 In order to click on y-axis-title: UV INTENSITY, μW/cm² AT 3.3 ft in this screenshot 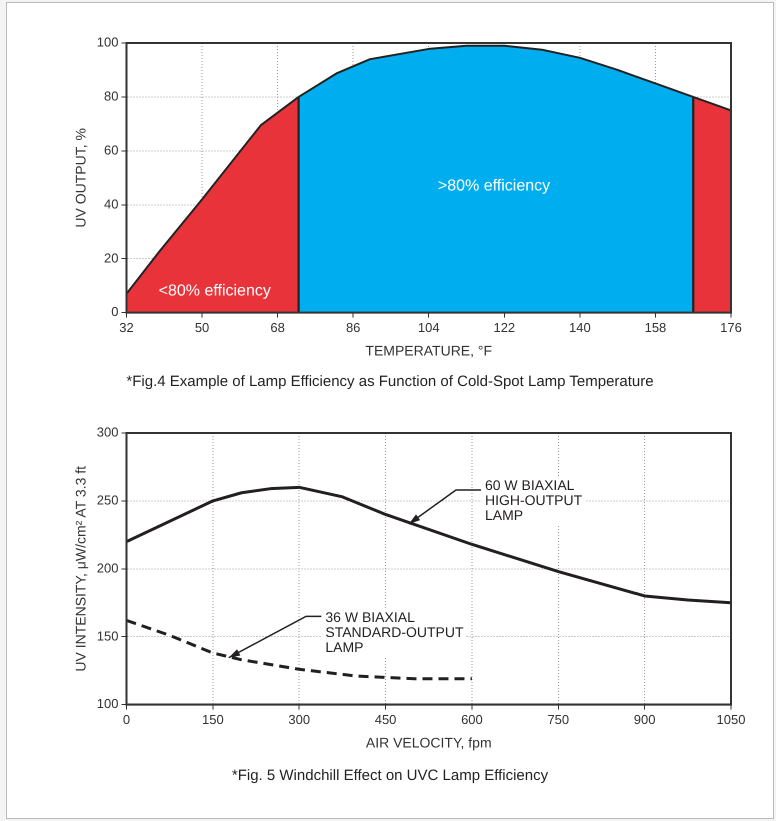, I will do `click(80, 569)`.